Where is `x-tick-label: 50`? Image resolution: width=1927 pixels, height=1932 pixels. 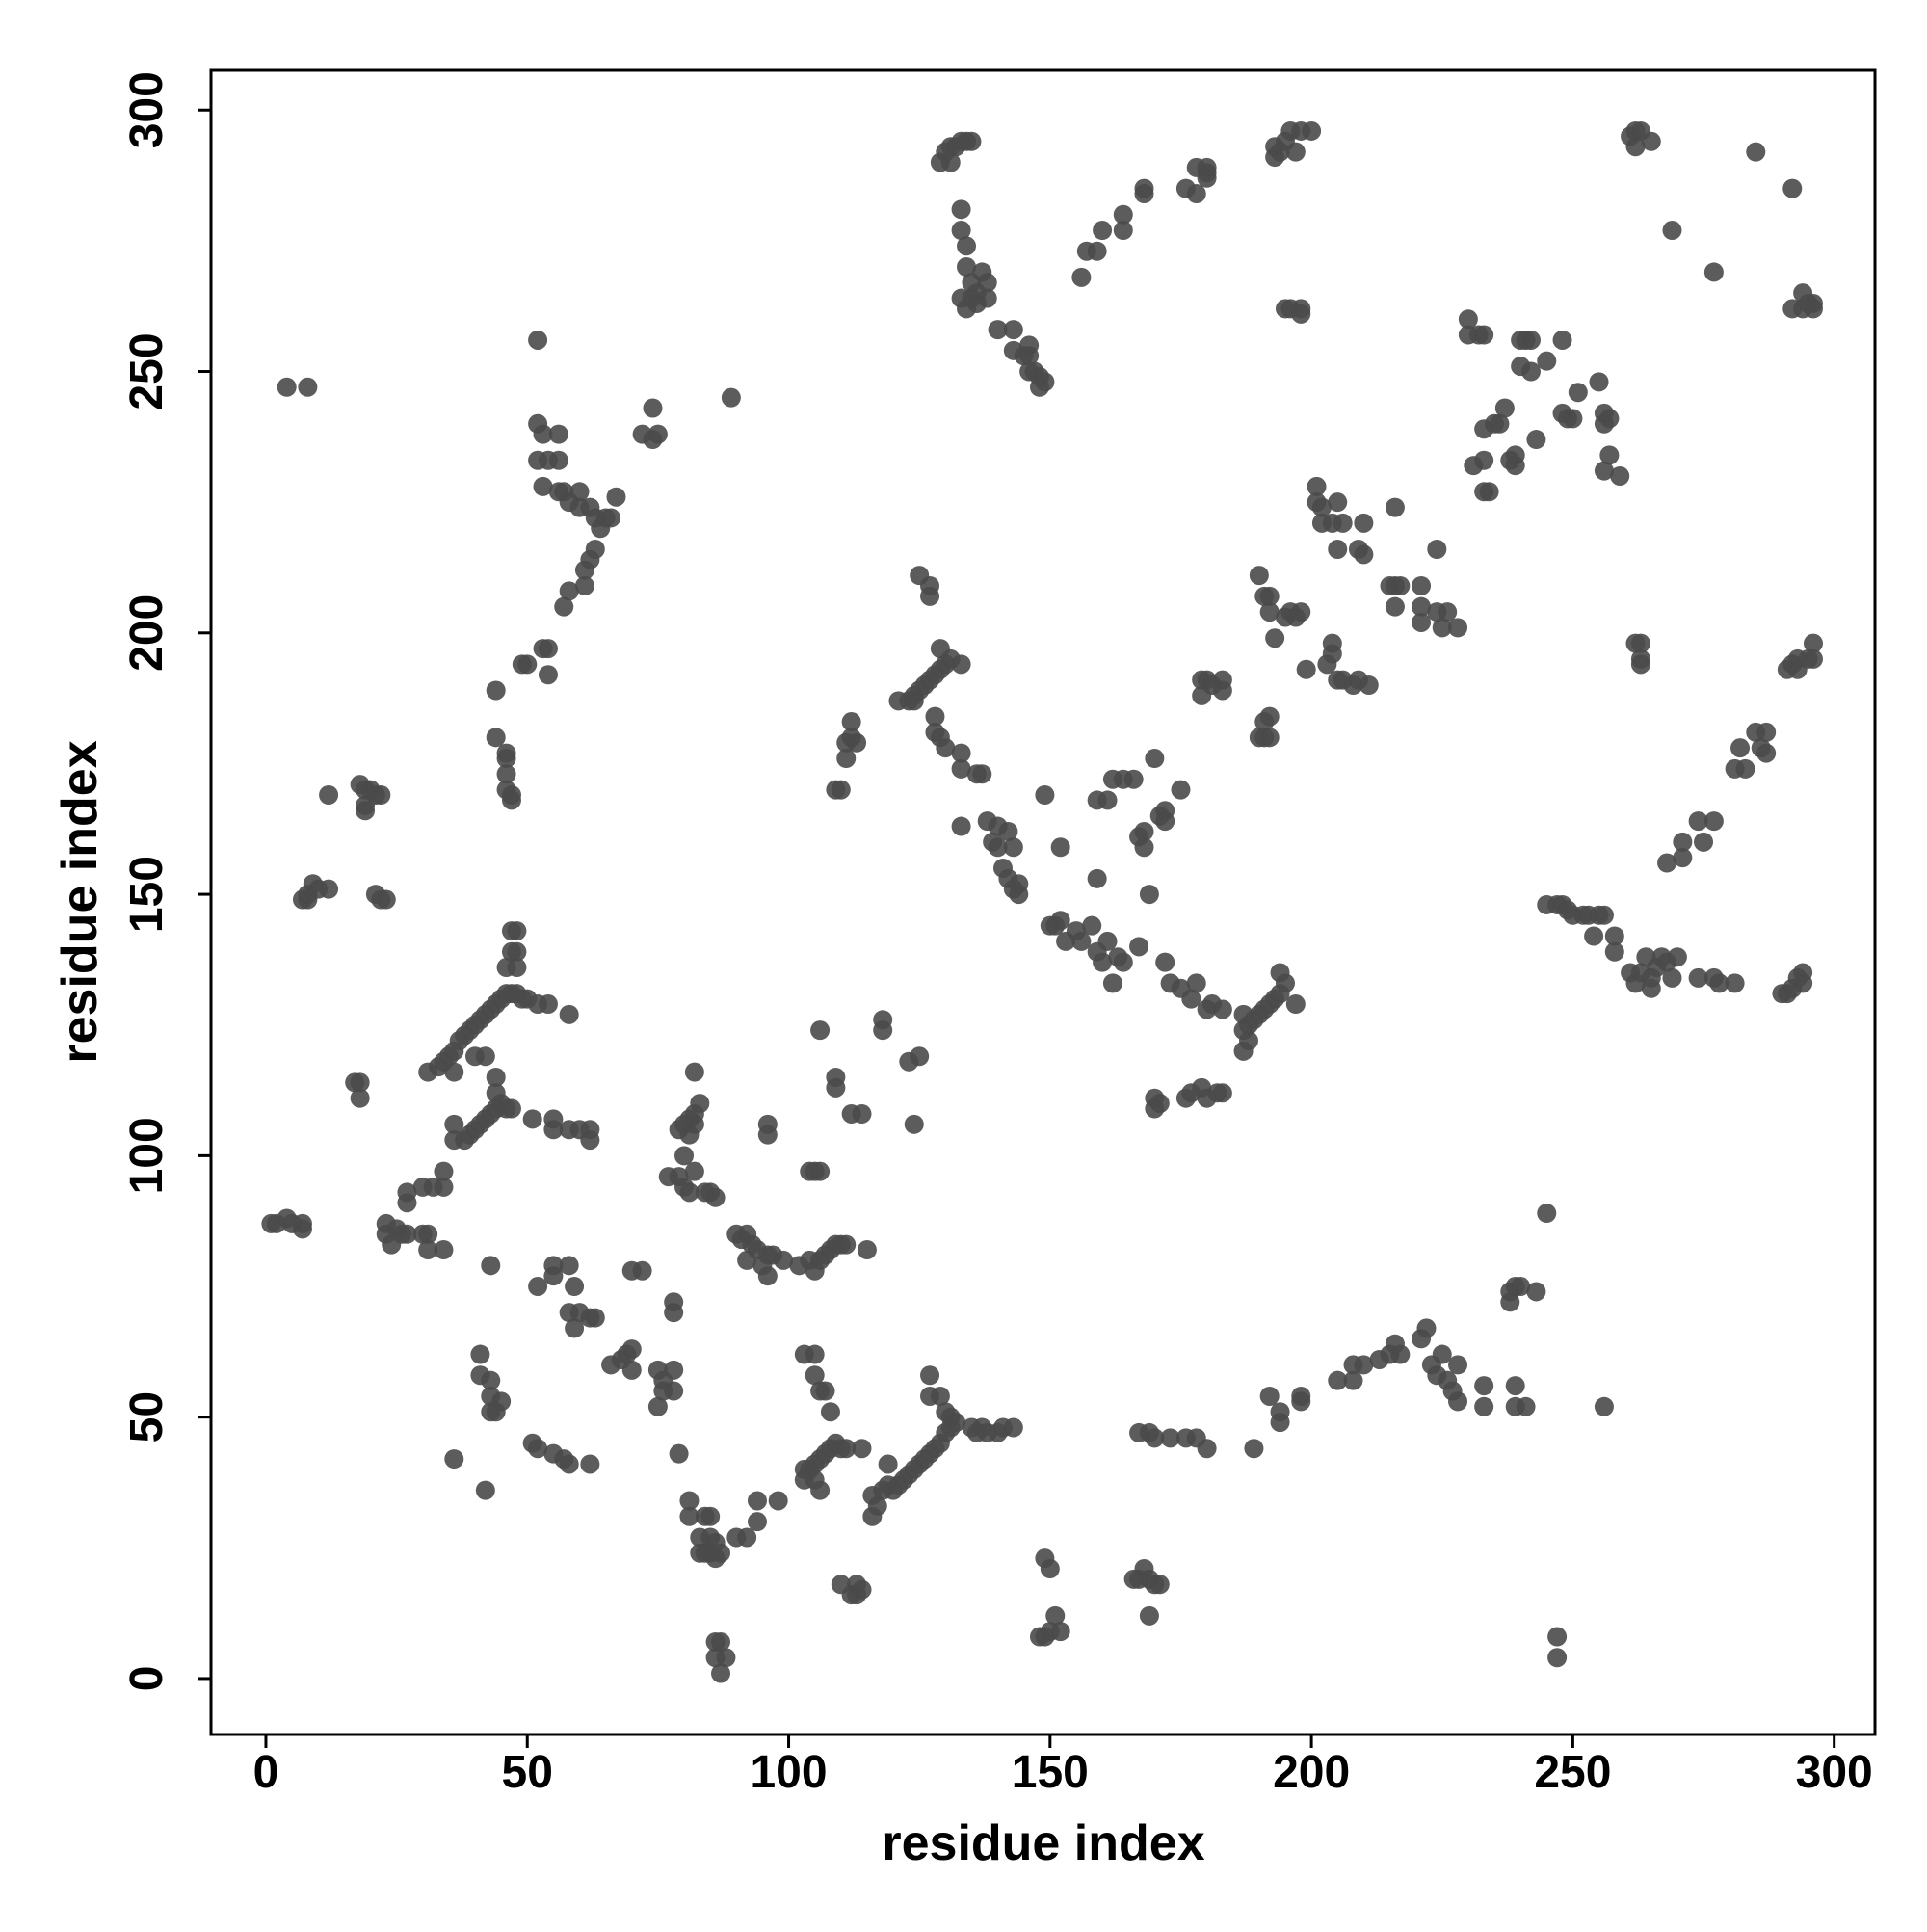 x-tick-label: 50 is located at coordinates (527, 1772).